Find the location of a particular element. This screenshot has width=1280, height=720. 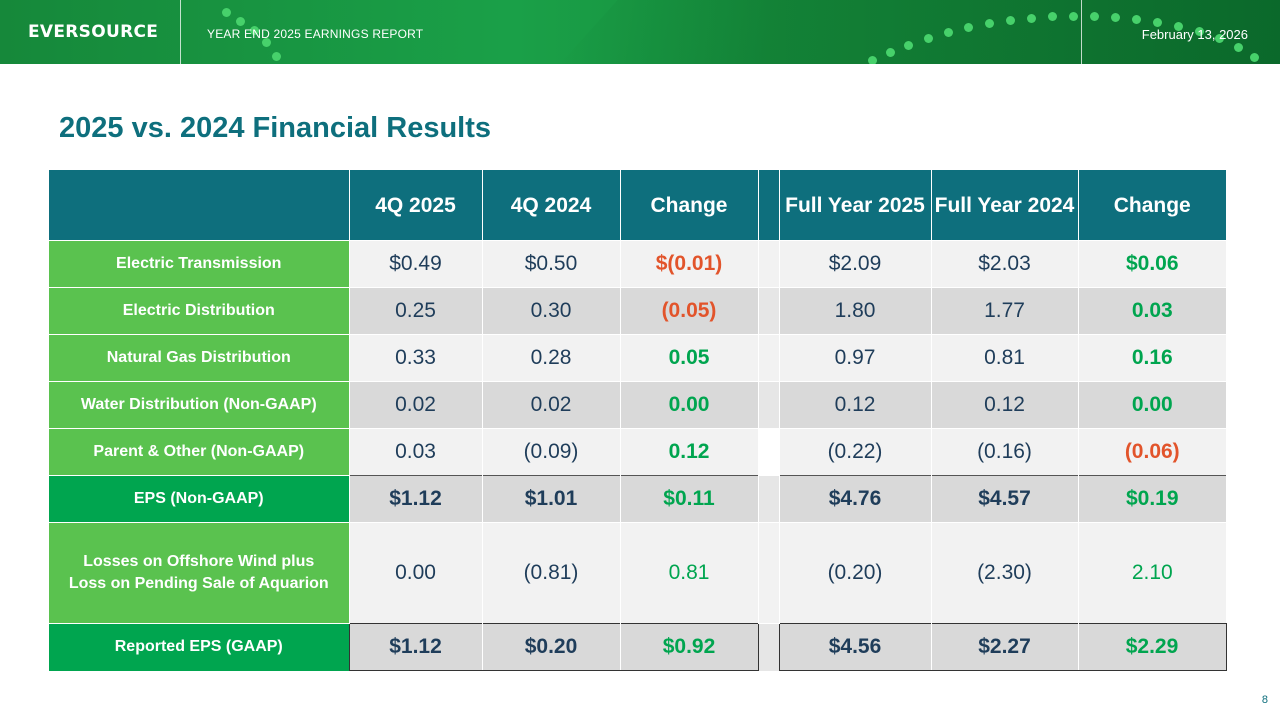

cell-full-year-change: 0.00 is located at coordinates (1151, 405).